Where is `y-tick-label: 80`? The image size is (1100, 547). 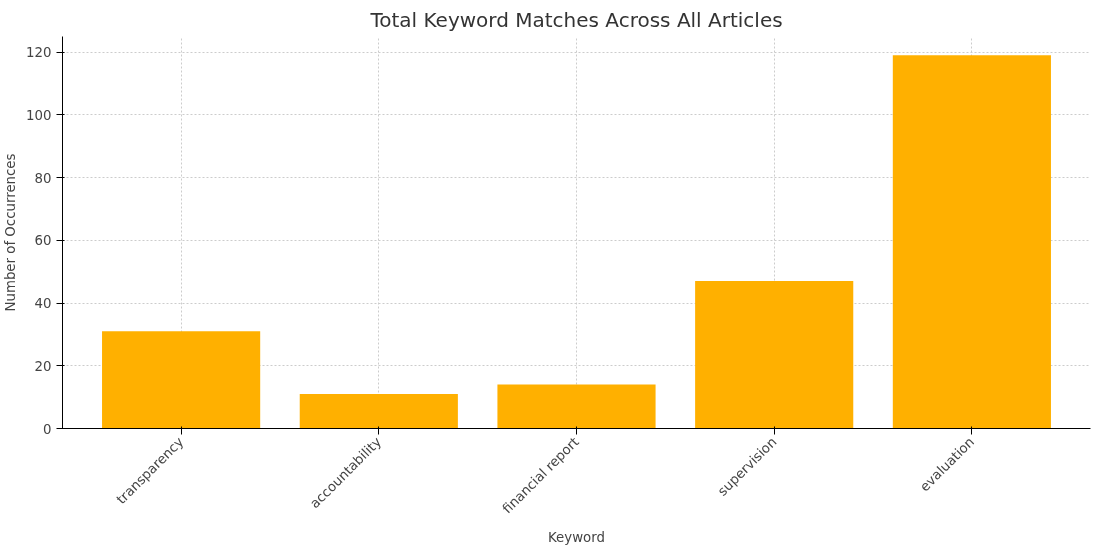
y-tick-label: 80 is located at coordinates (43, 178).